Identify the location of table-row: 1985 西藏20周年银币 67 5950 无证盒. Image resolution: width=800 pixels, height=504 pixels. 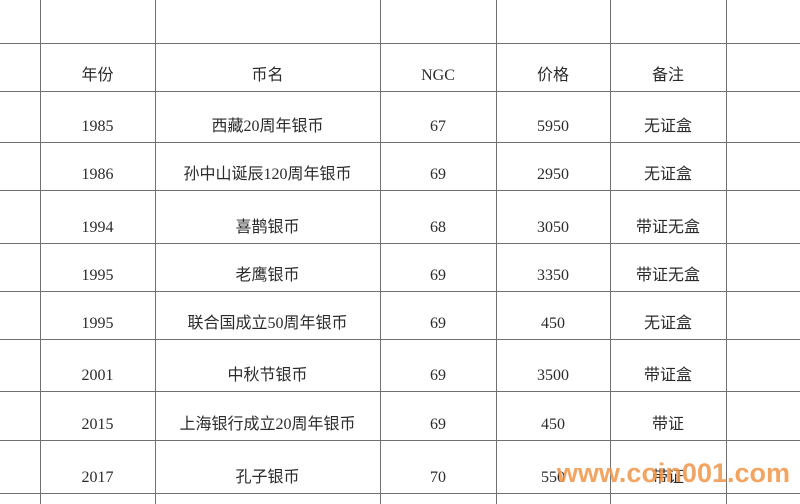
(400, 116).